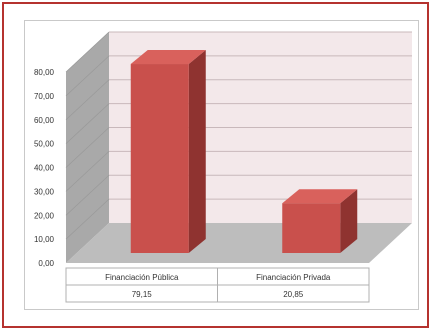 The image size is (433, 332). Describe the element at coordinates (46, 263) in the screenshot. I see `y-tick-label: 0,00` at that location.